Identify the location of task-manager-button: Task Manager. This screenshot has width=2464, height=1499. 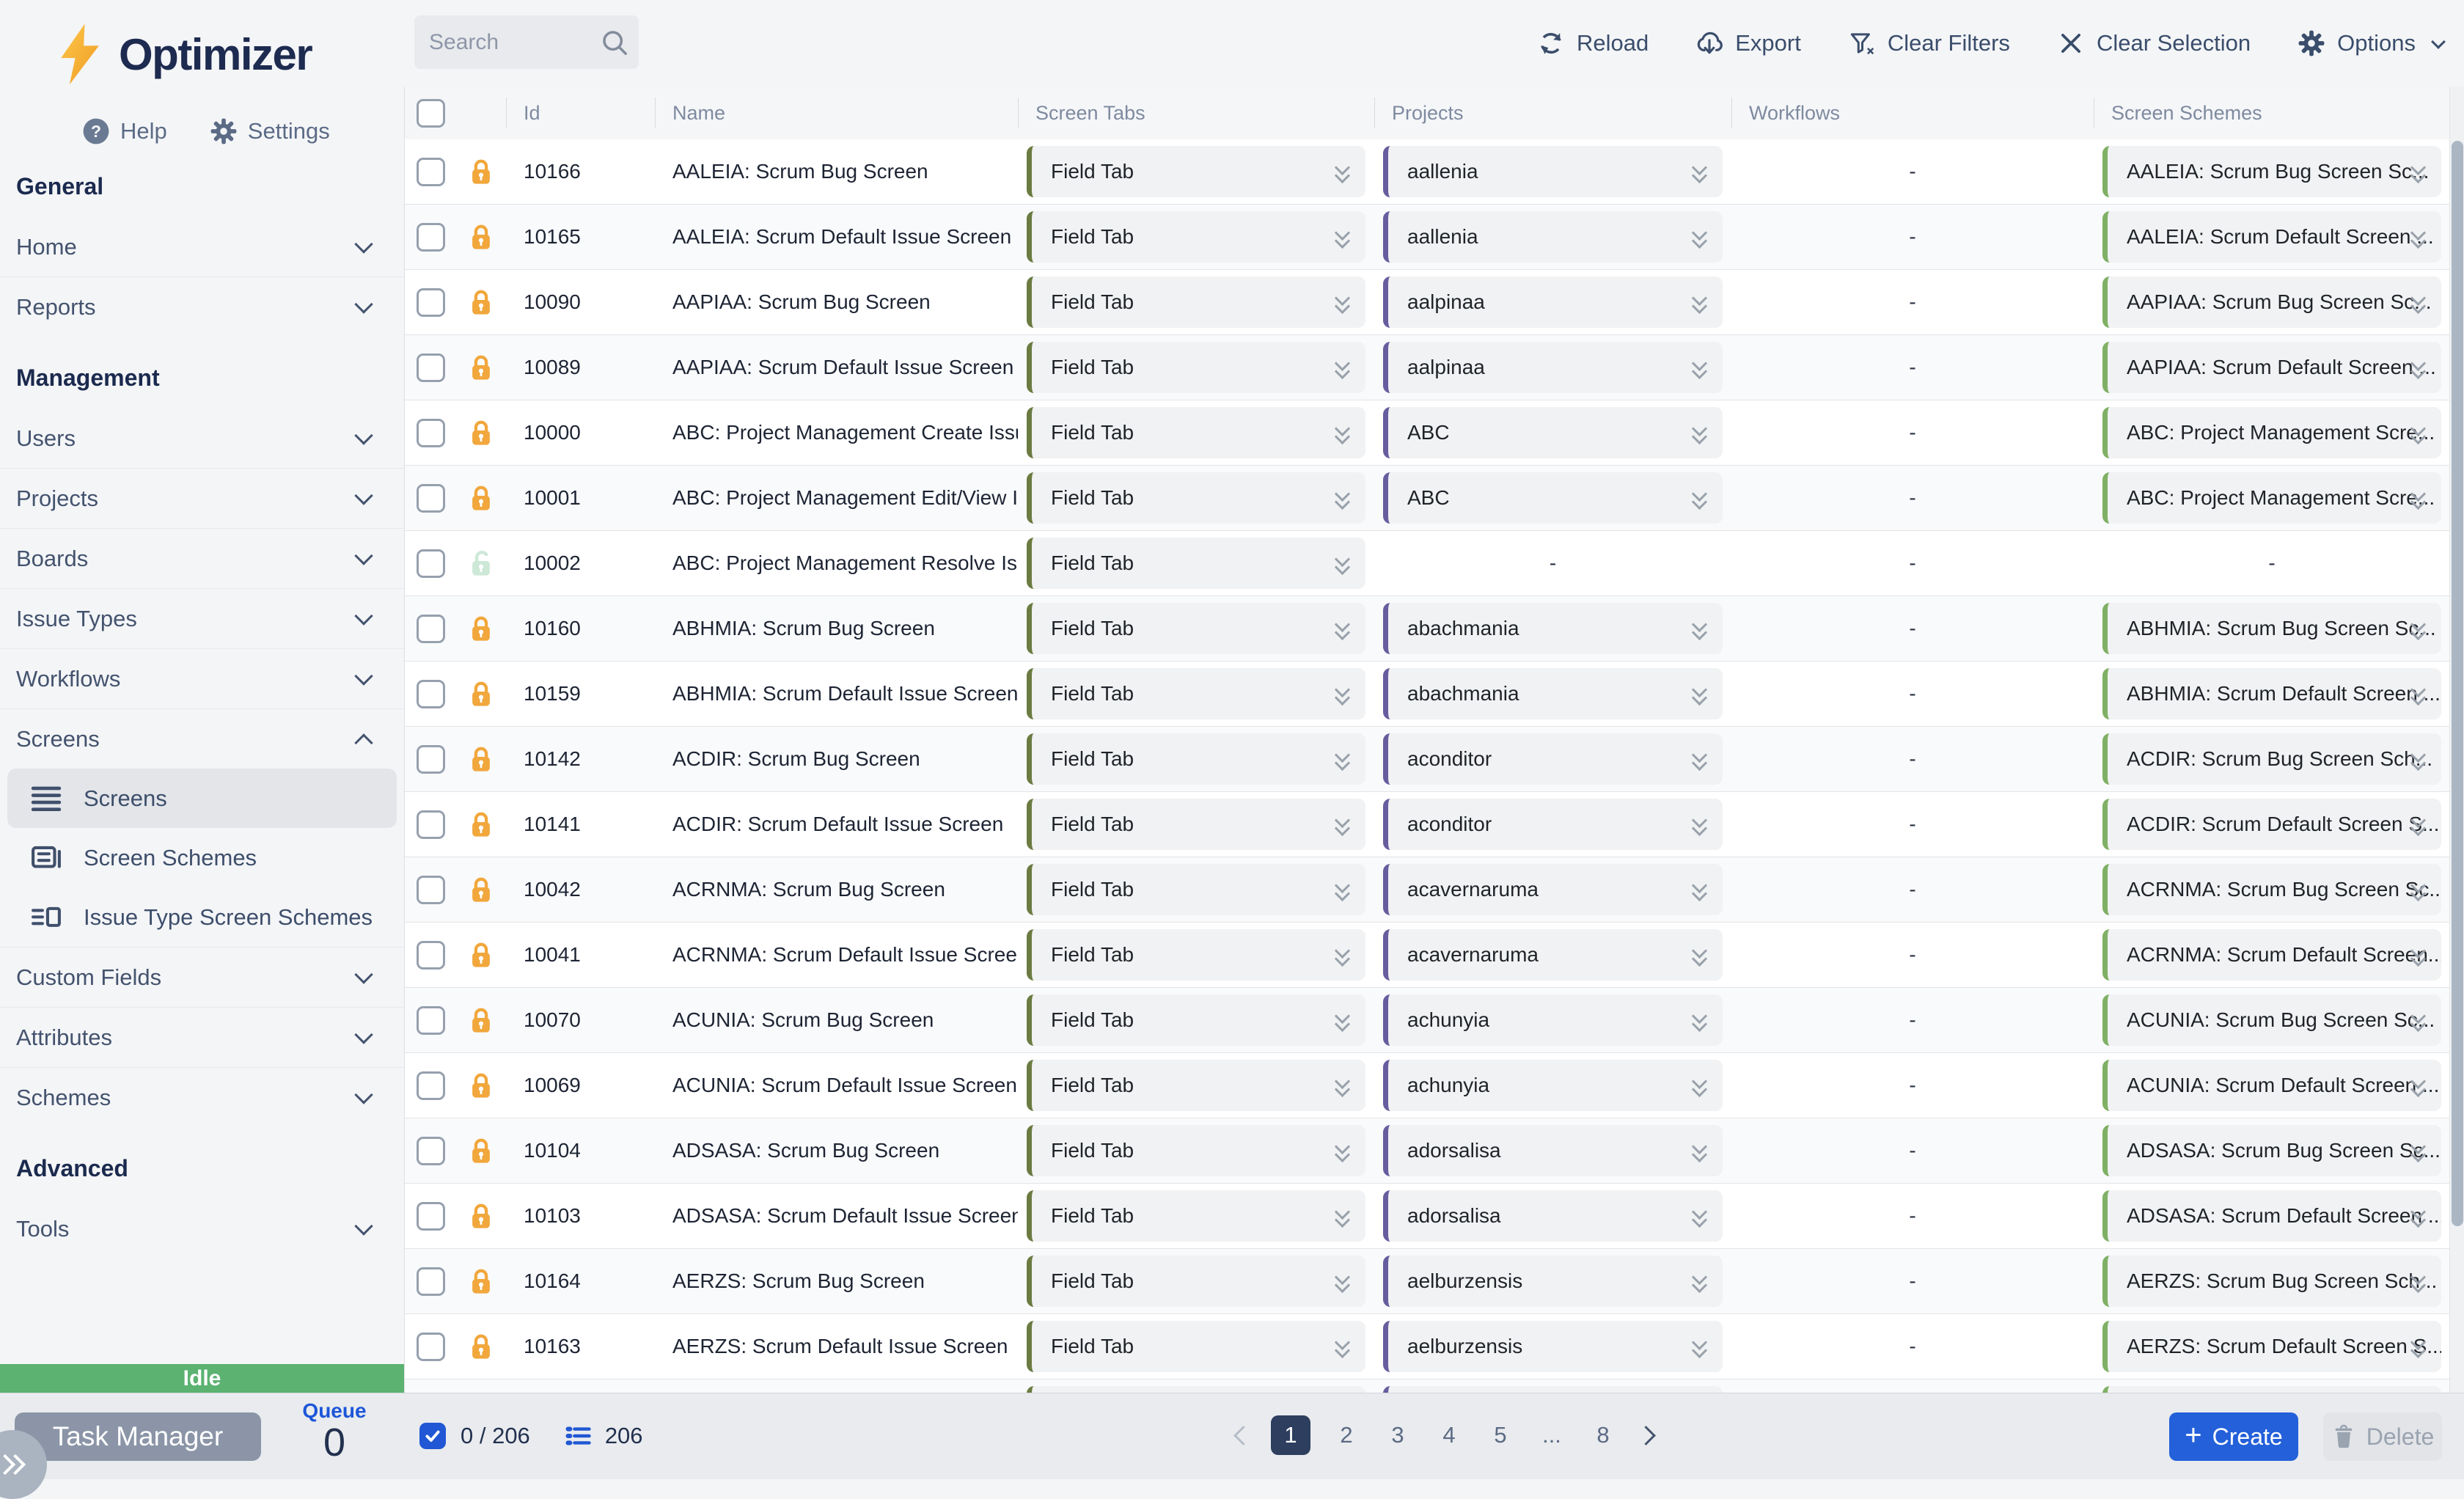
(138, 1436).